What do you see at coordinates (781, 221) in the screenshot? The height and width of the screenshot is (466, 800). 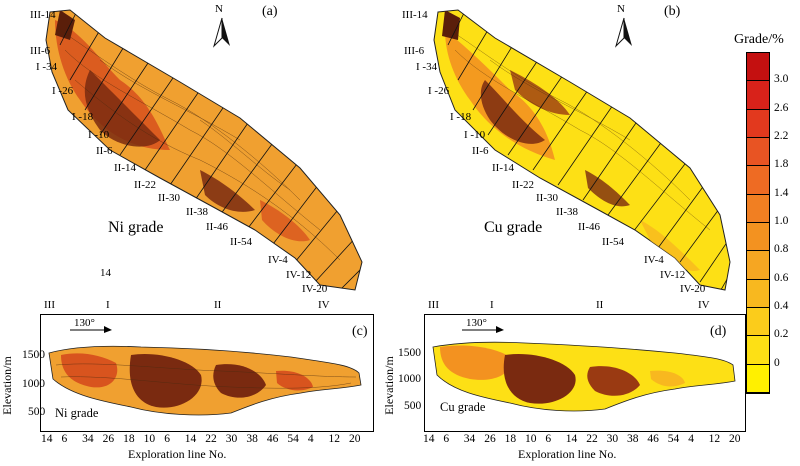 I see `legend-label: 1.0` at bounding box center [781, 221].